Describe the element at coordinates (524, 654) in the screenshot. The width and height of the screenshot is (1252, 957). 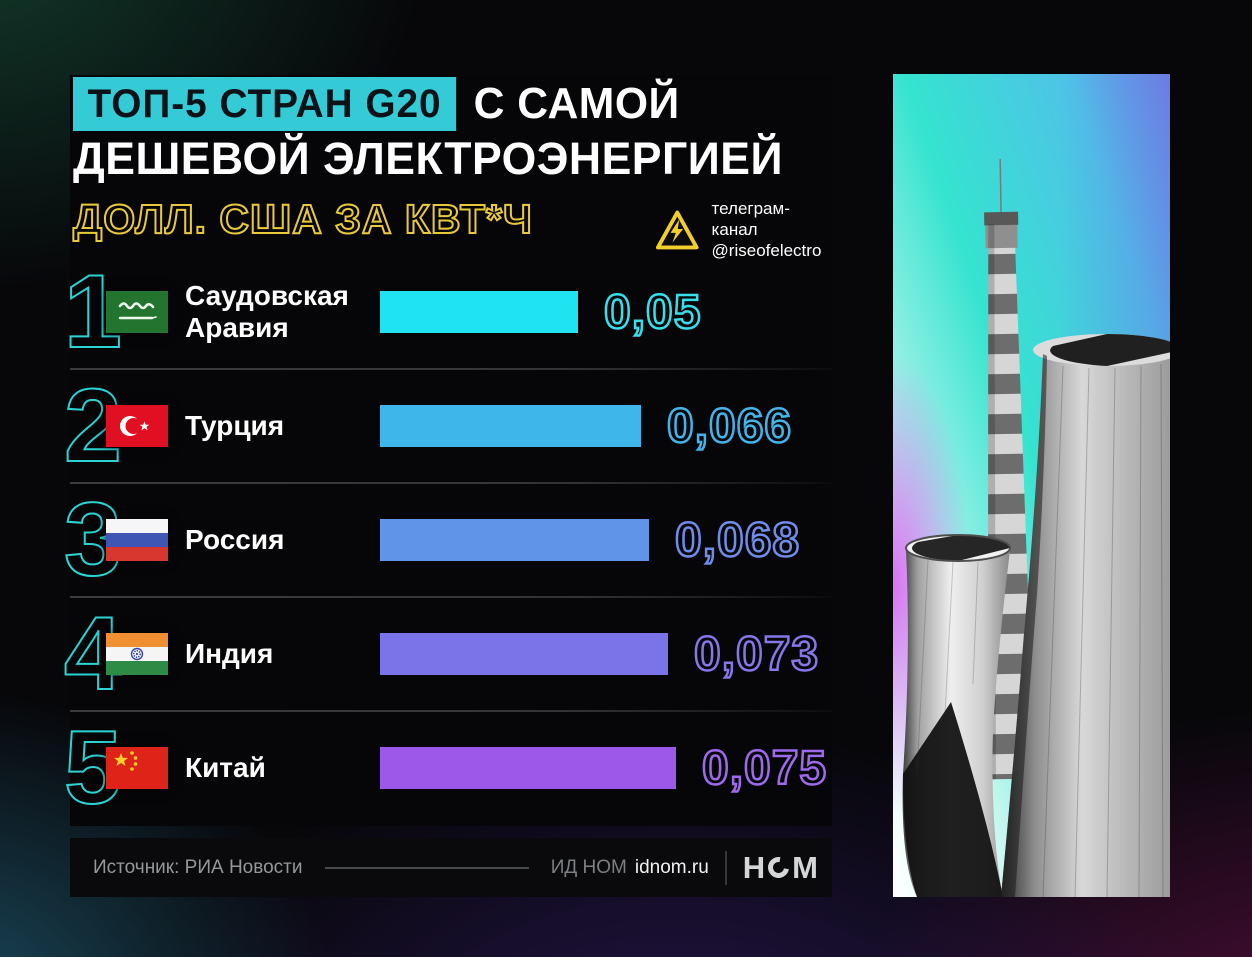
I see `bar-india` at that location.